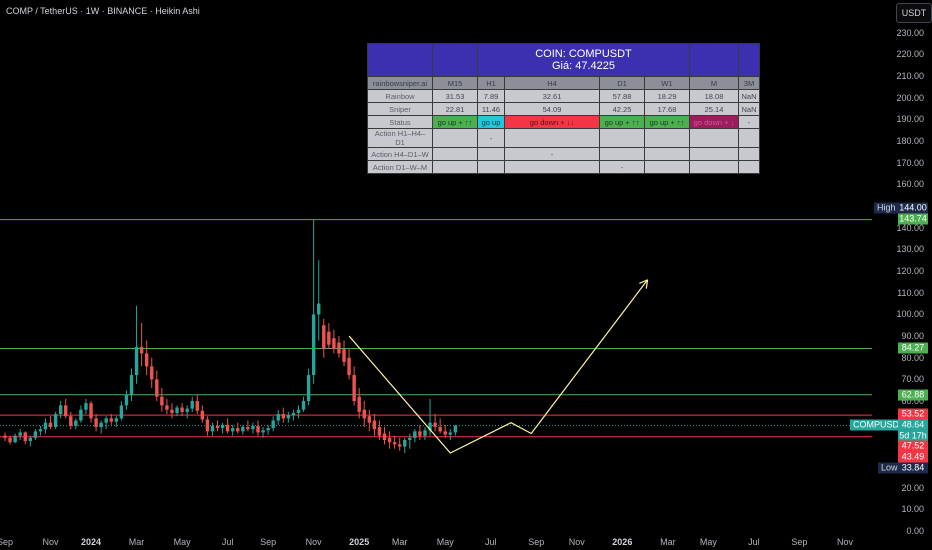 Image resolution: width=932 pixels, height=550 pixels. I want to click on table-header-row: COIN: COMPUSDT Giá: 47.4225, so click(563, 60).